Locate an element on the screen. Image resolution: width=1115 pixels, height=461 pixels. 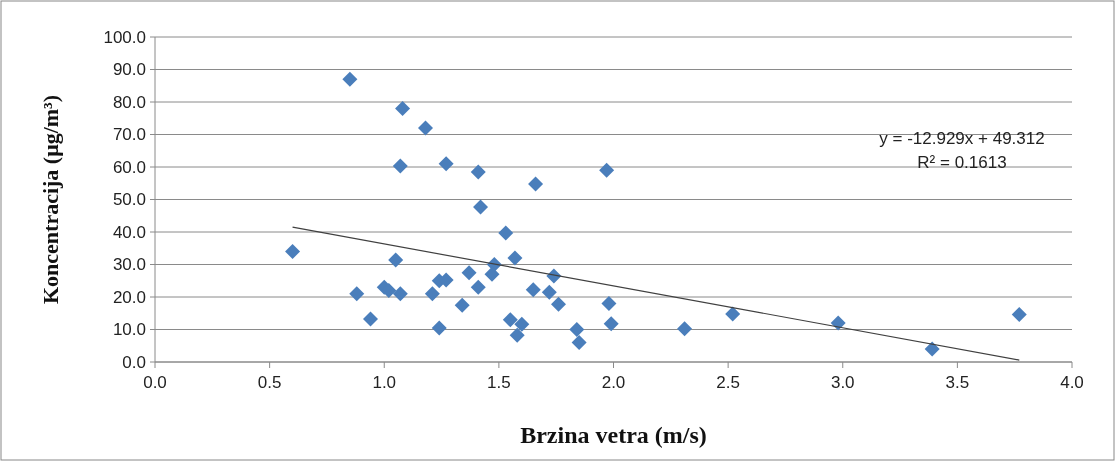
y-tick-label: 40.0 is located at coordinates (129, 232).